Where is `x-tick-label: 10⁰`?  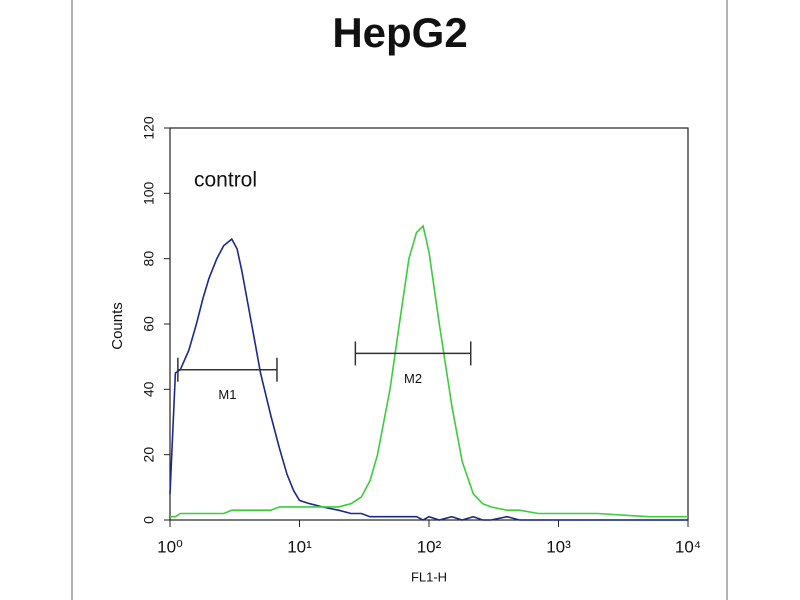 x-tick-label: 10⁰ is located at coordinates (170, 546).